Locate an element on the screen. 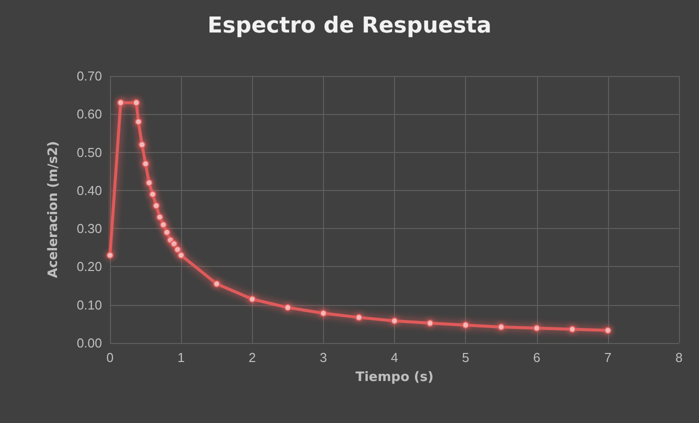 This screenshot has height=423, width=699. x-tick-label: 8 is located at coordinates (679, 357).